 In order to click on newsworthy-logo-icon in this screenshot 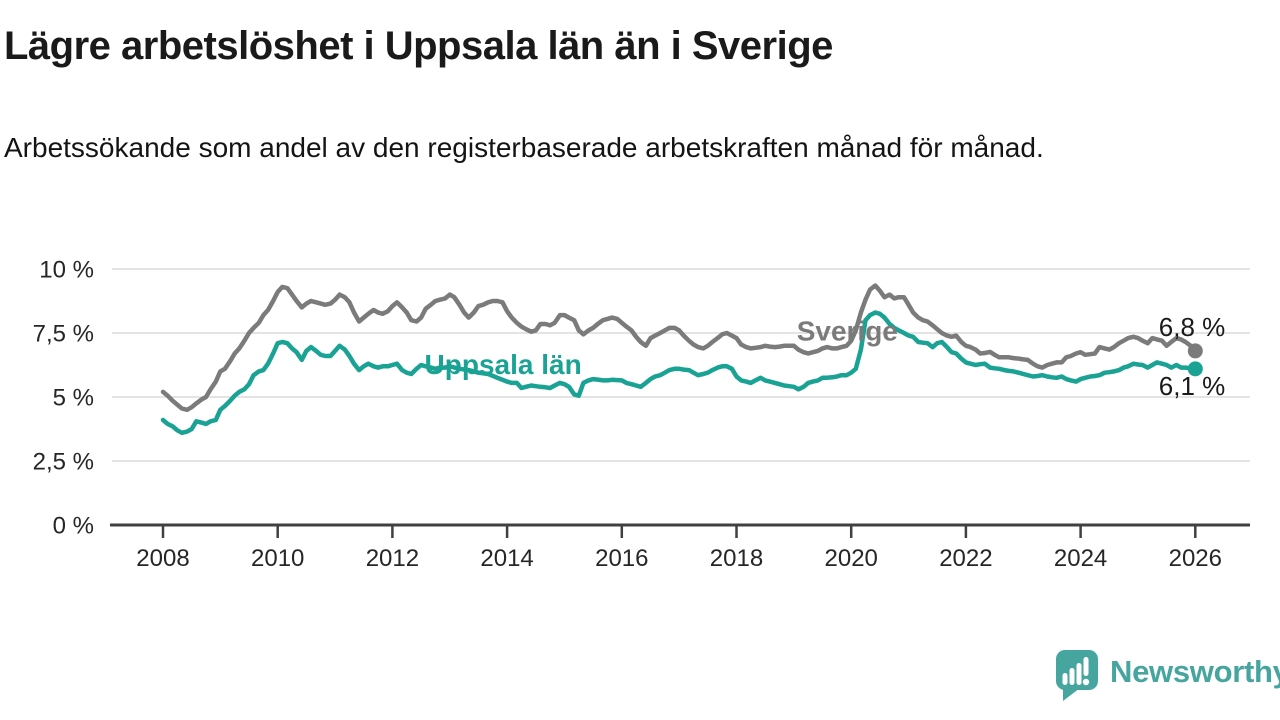, I will do `click(1077, 675)`.